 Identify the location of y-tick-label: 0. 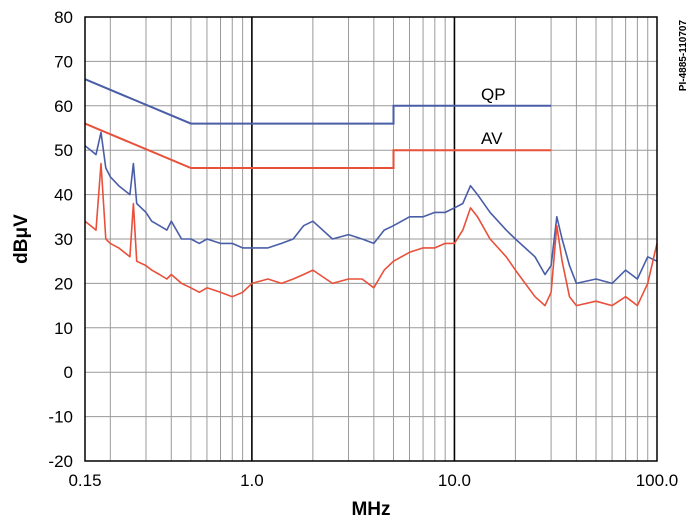
(68, 372).